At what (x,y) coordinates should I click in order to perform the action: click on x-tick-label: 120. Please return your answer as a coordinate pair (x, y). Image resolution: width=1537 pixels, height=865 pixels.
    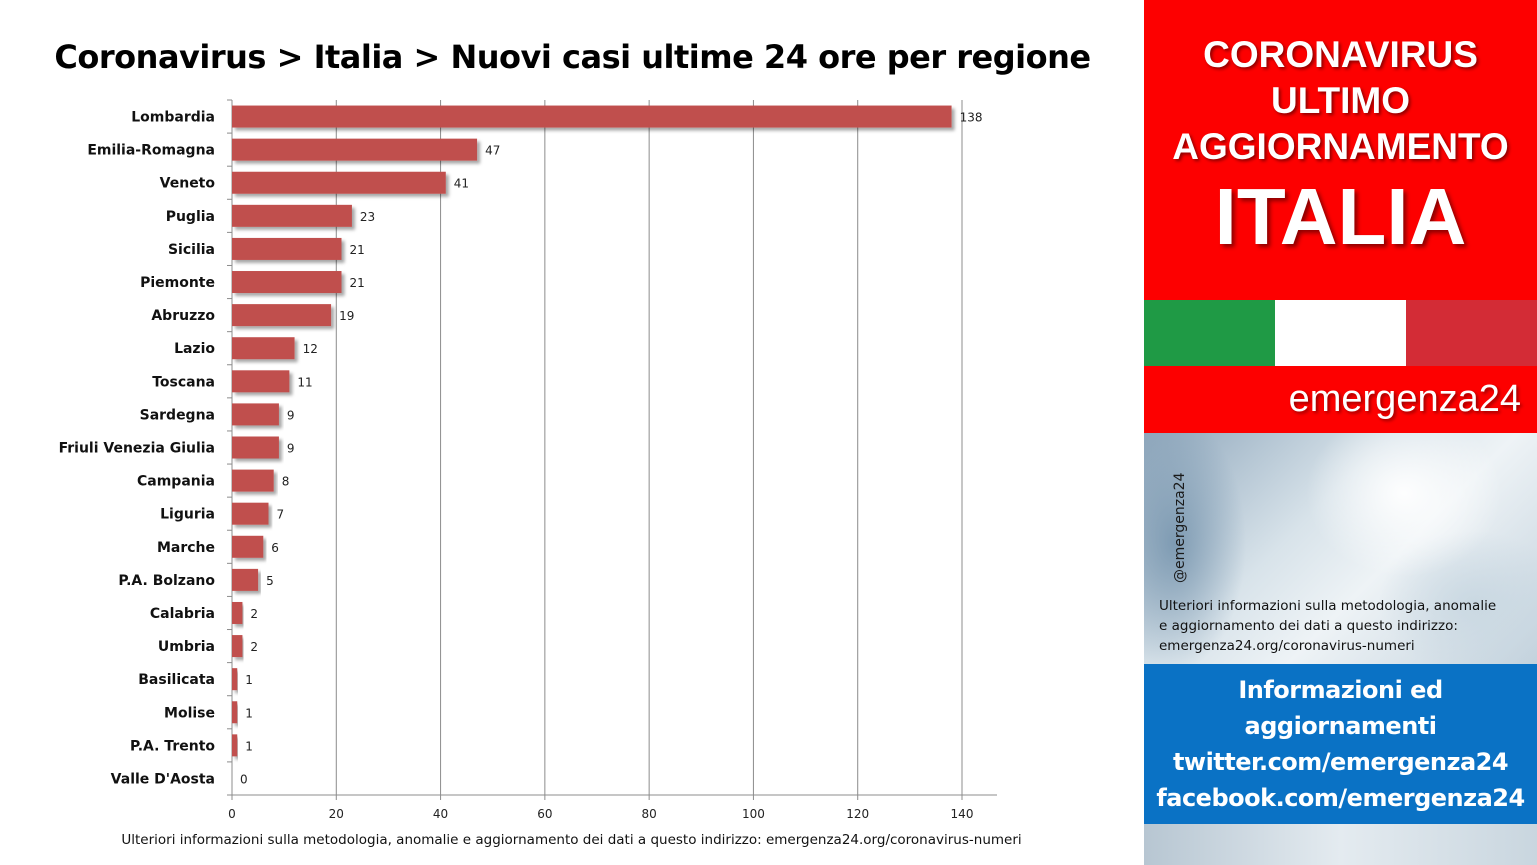
    Looking at the image, I should click on (857, 814).